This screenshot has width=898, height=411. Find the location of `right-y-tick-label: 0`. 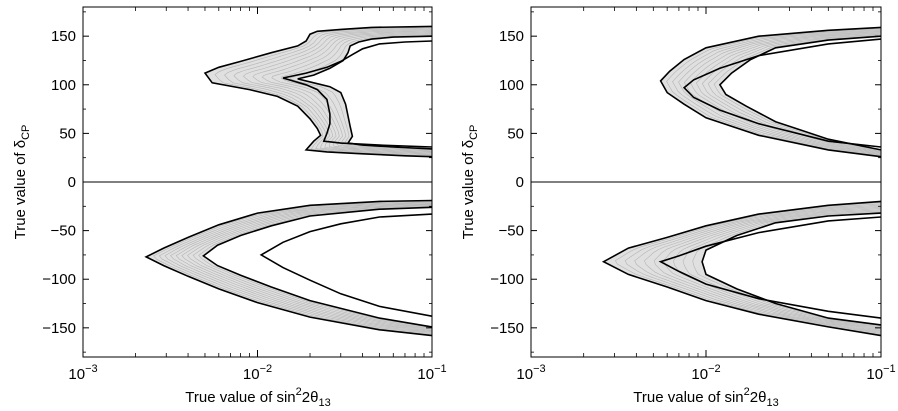

right-y-tick-label: 0 is located at coordinates (520, 182).